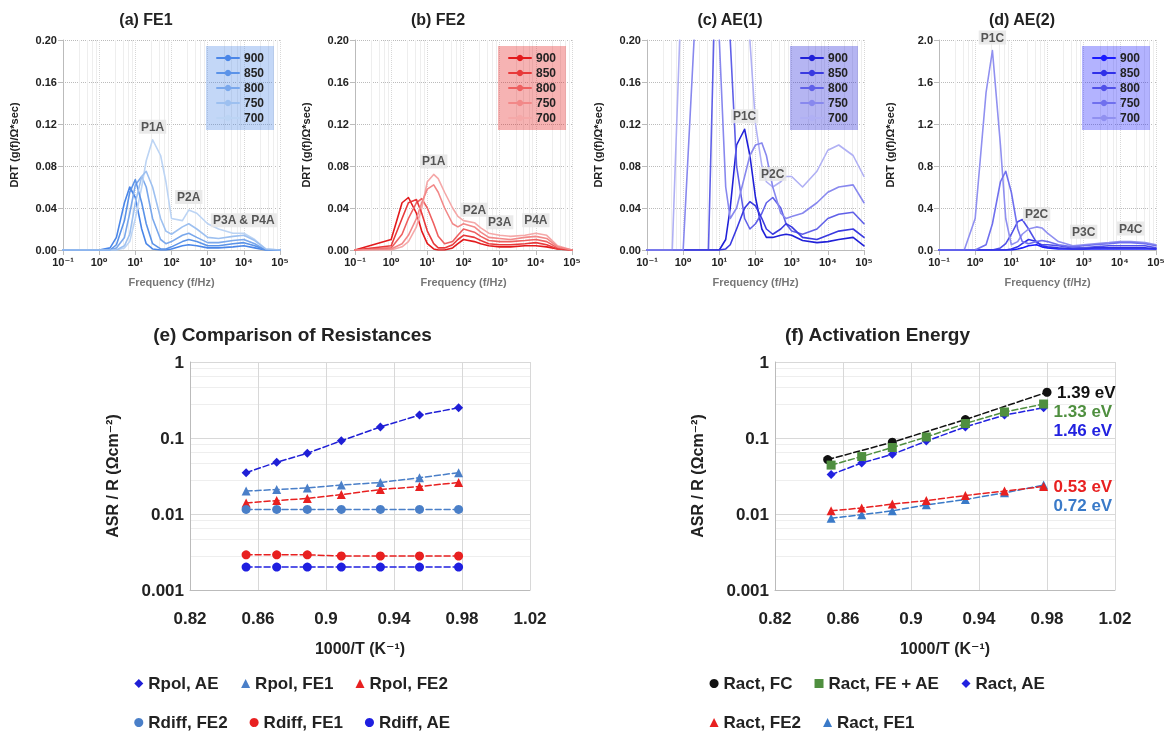 The width and height of the screenshot is (1171, 740). Describe the element at coordinates (188, 722) in the screenshot. I see `legend-label: Rdiff, FE2` at that location.